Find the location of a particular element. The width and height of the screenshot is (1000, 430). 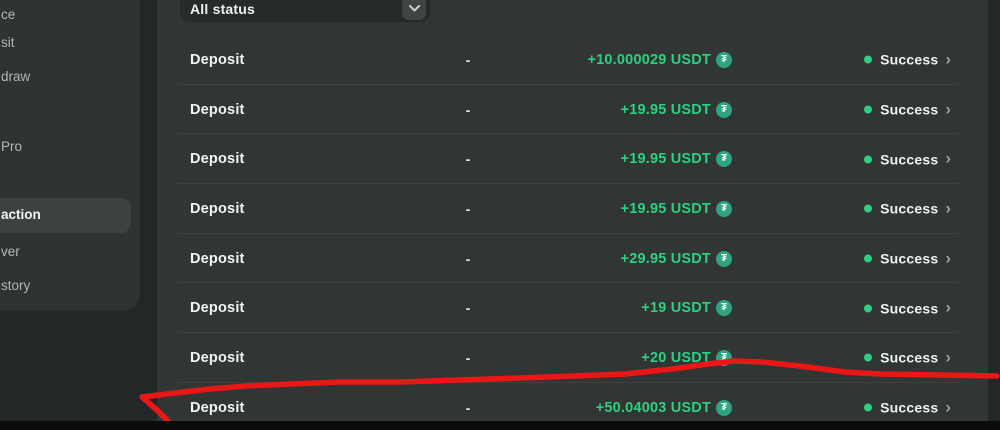

amount-value: +50.04003 USDT is located at coordinates (653, 407).